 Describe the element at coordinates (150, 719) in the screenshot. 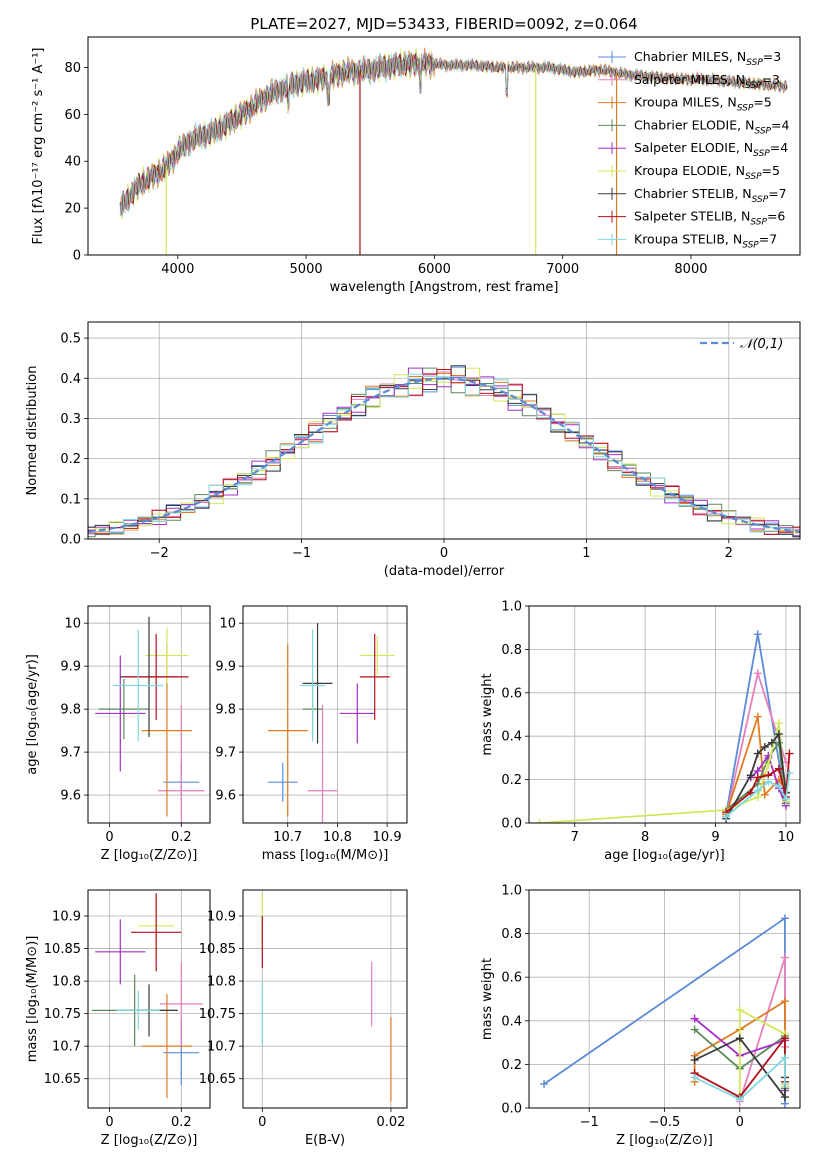

I see `age_vs_Z-plot-area` at that location.